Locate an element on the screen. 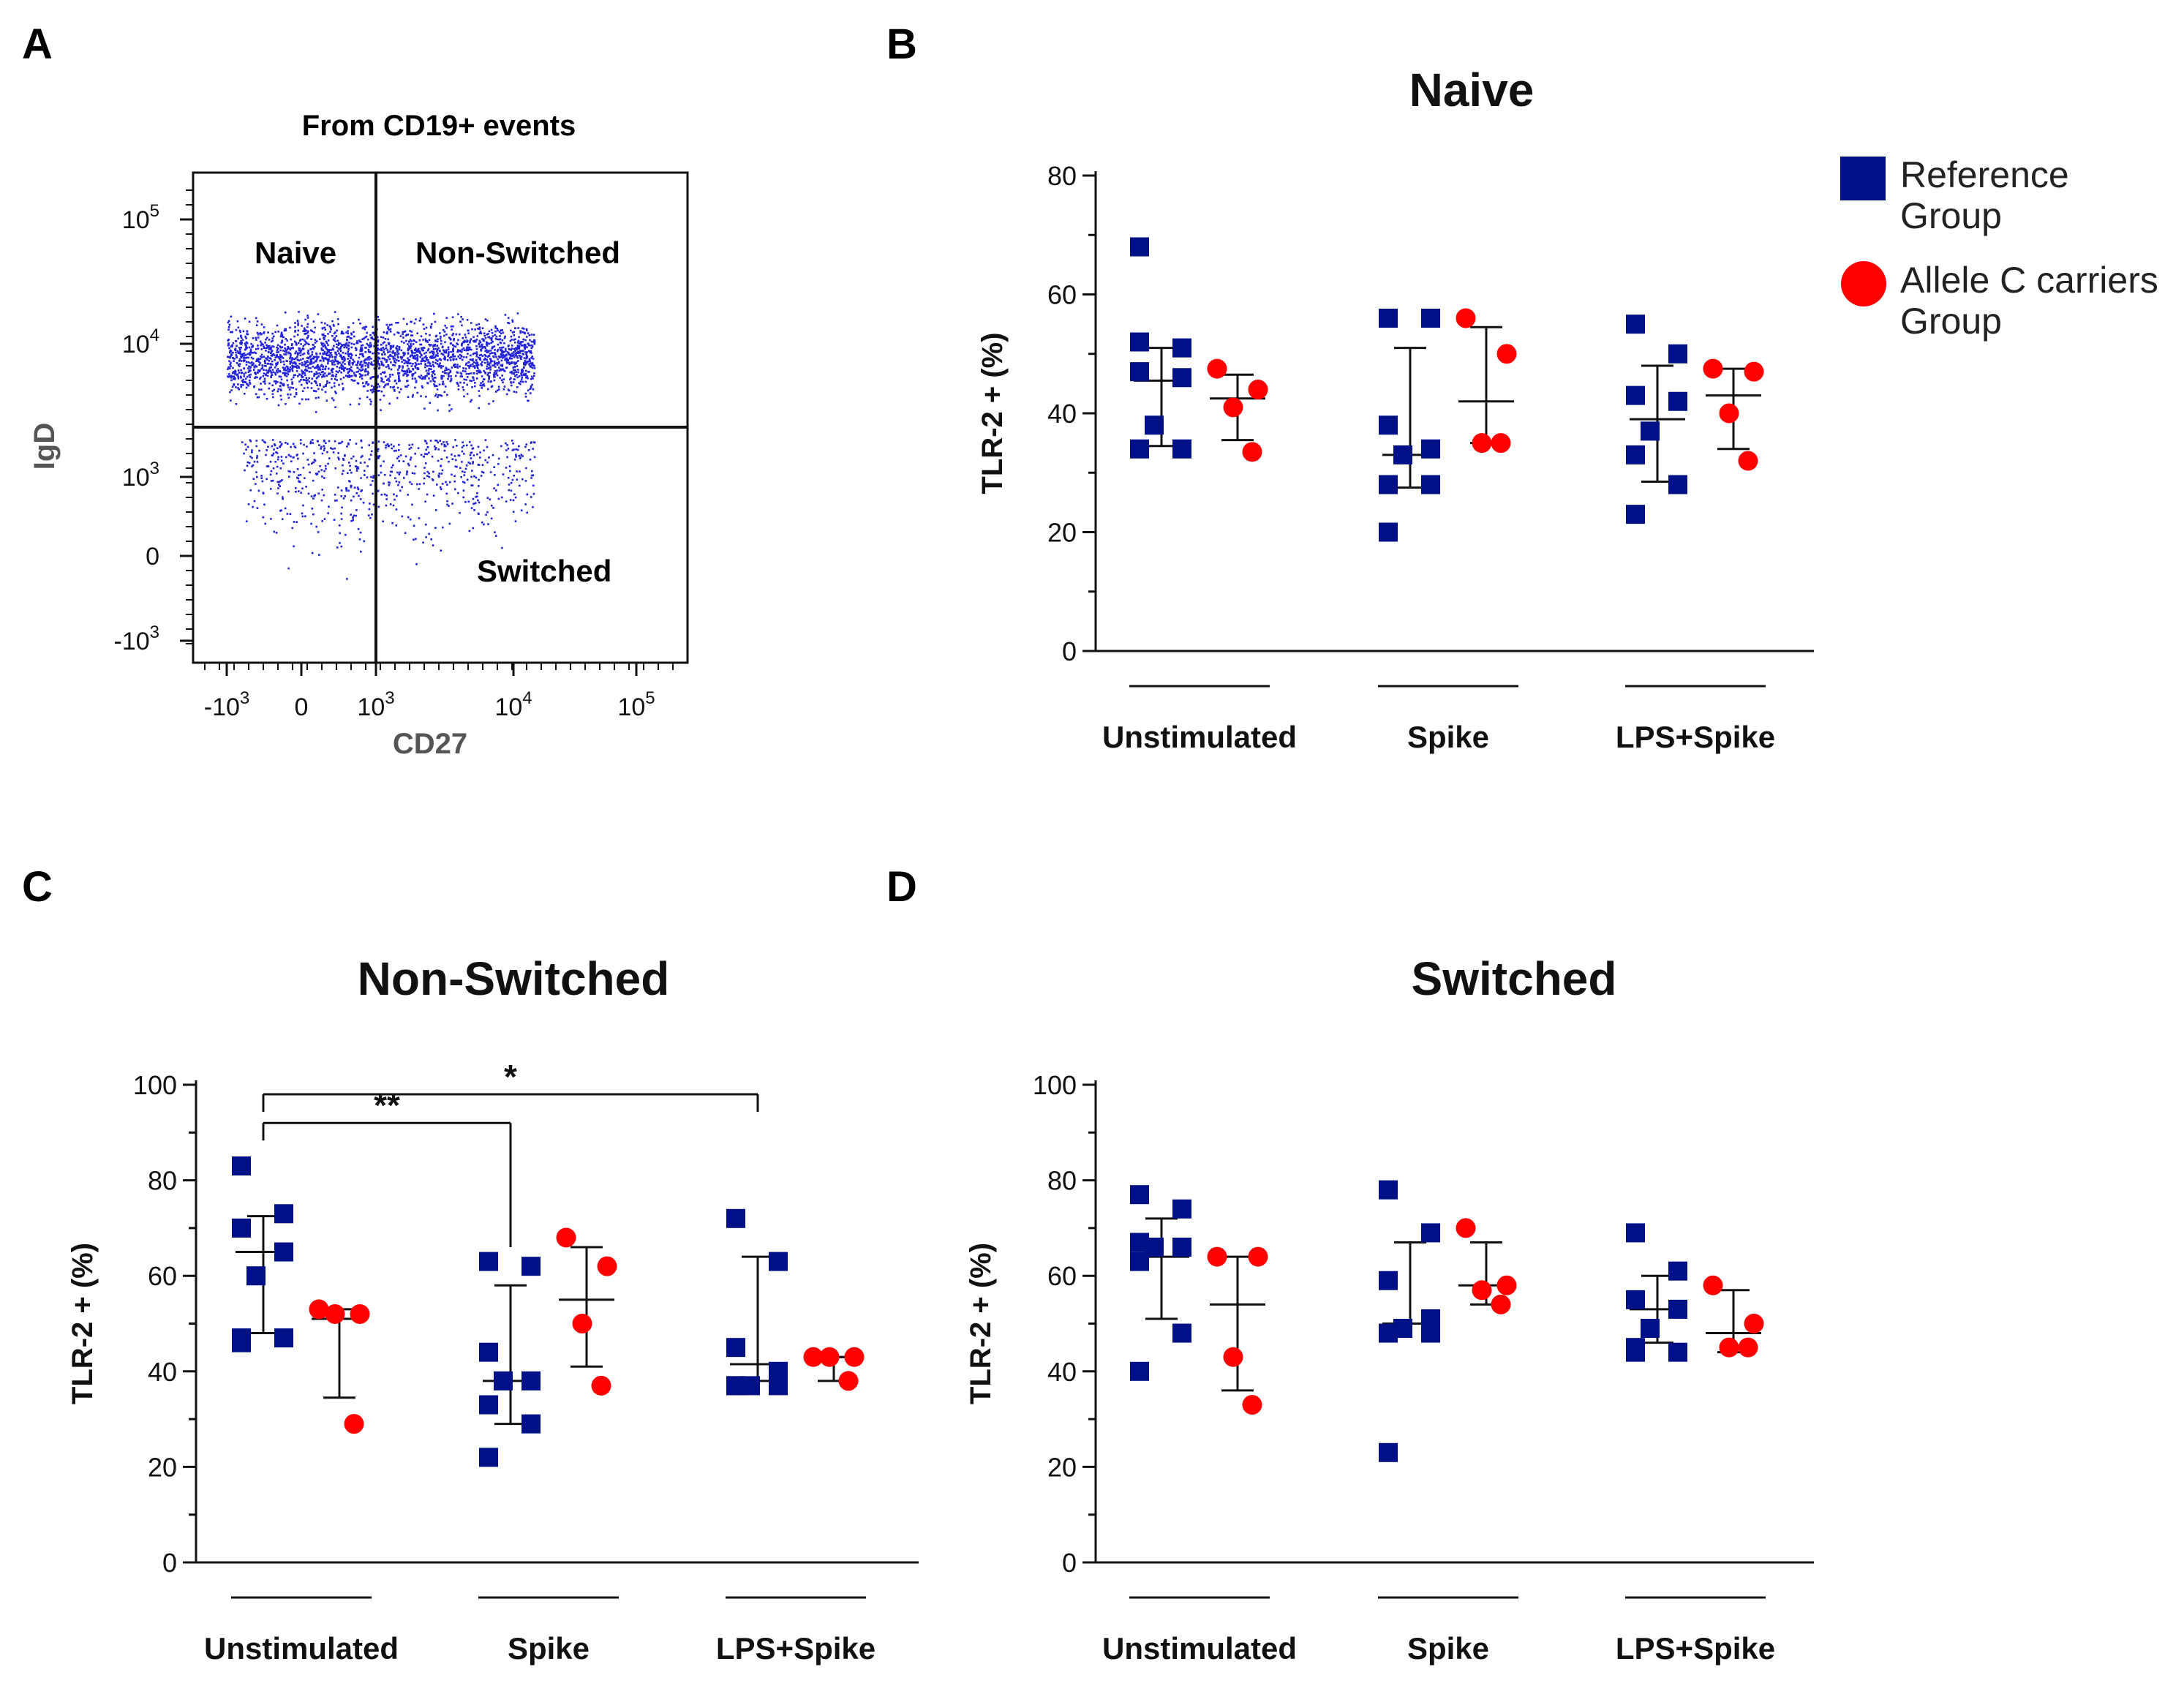  flow-frame is located at coordinates (440, 417).